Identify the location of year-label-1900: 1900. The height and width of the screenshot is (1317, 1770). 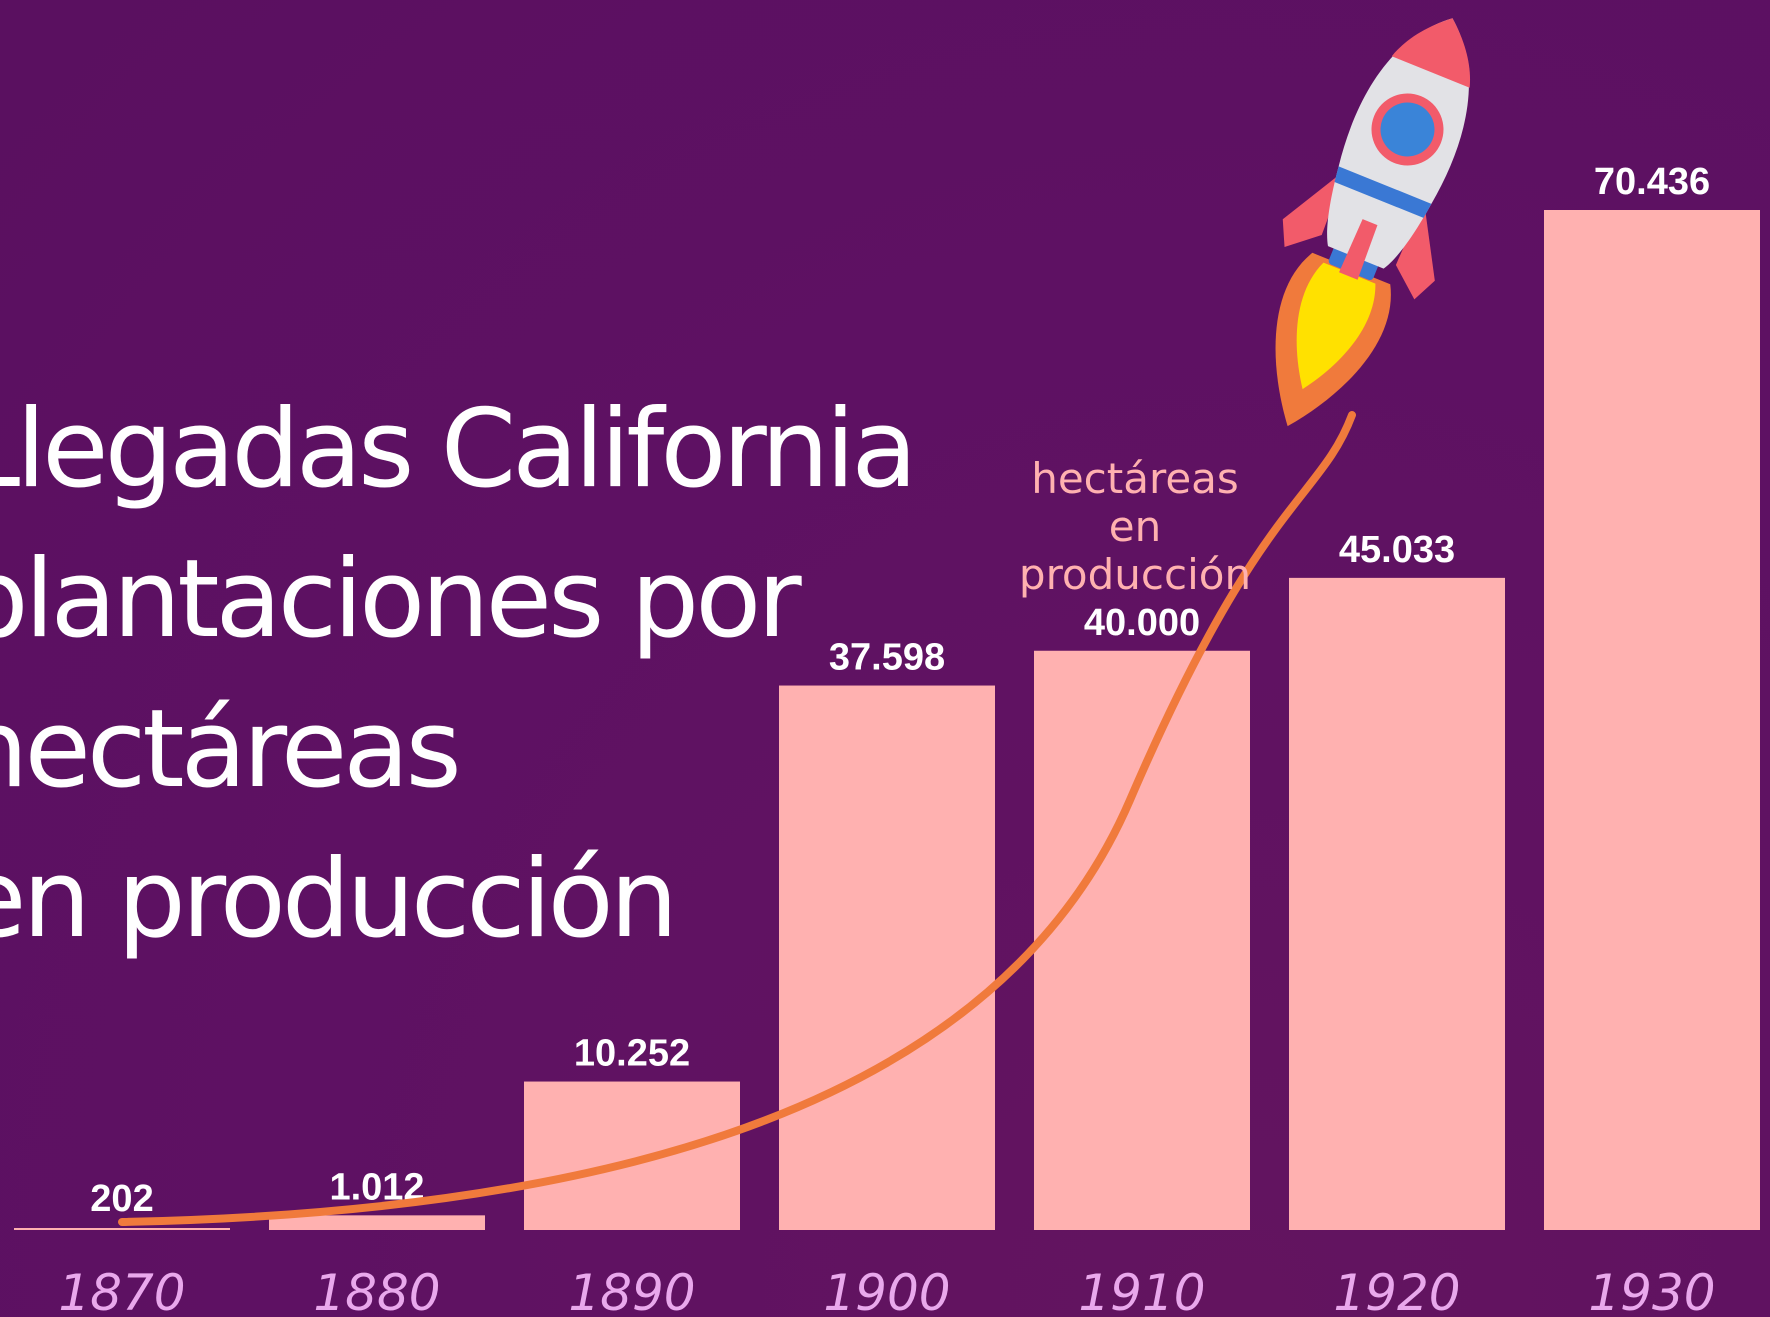
(886, 1290).